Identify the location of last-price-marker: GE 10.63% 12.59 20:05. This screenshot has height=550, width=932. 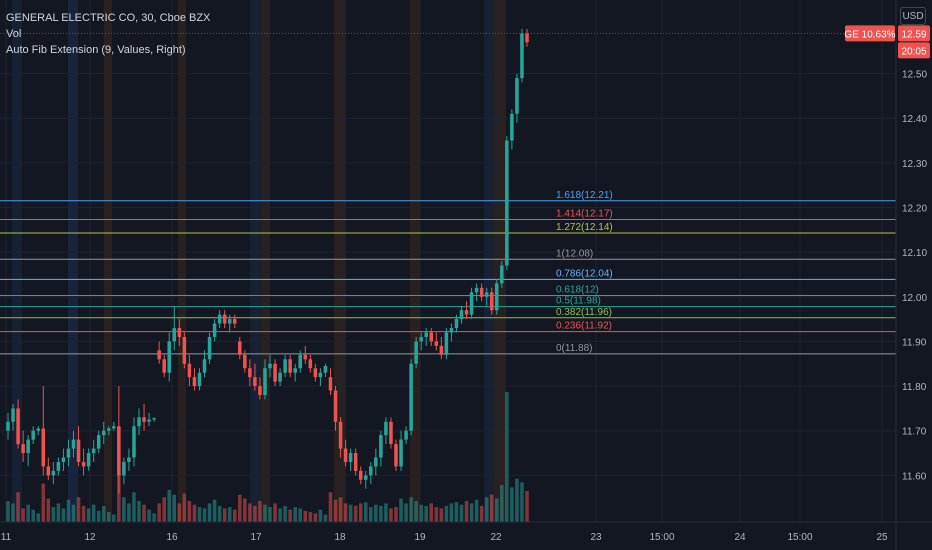
(465, 42).